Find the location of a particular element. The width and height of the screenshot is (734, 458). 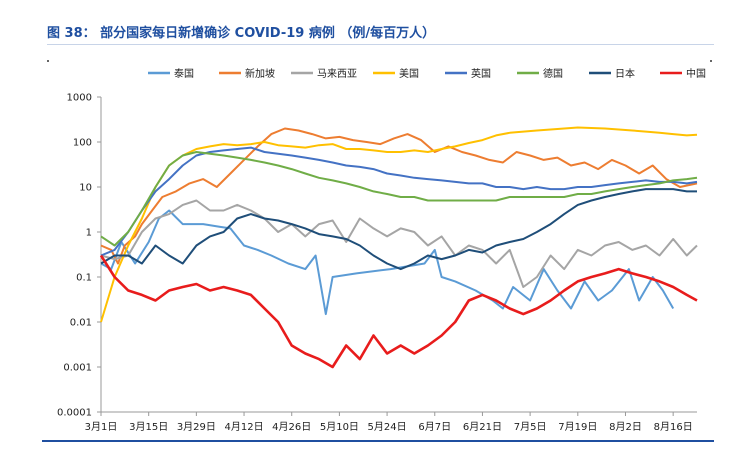

y-tick-label: 1000 is located at coordinates (79, 98).